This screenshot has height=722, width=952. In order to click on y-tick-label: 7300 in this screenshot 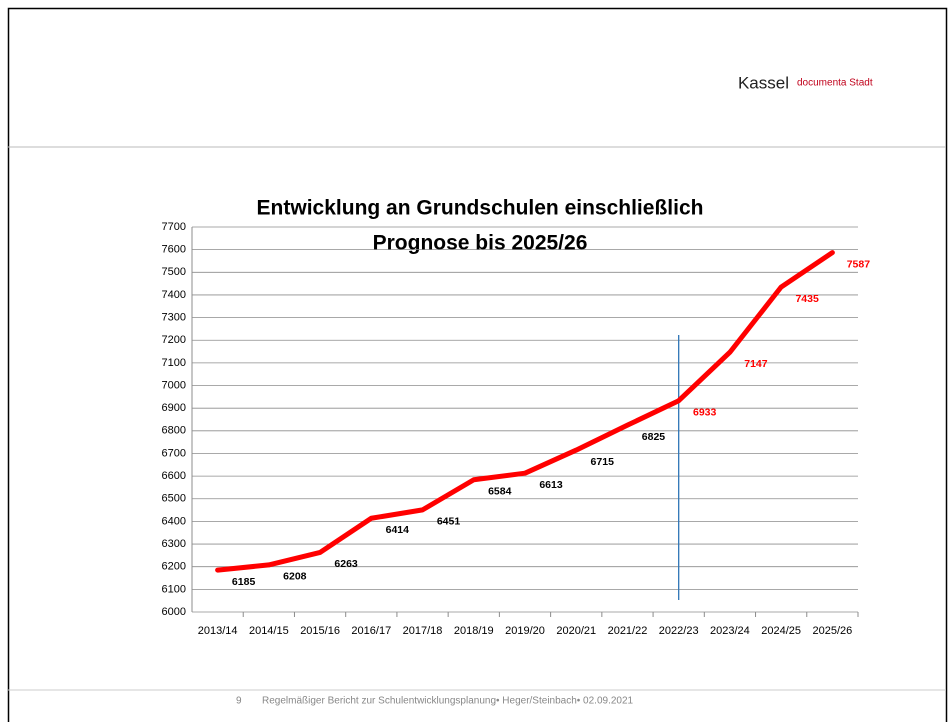, I will do `click(174, 317)`.